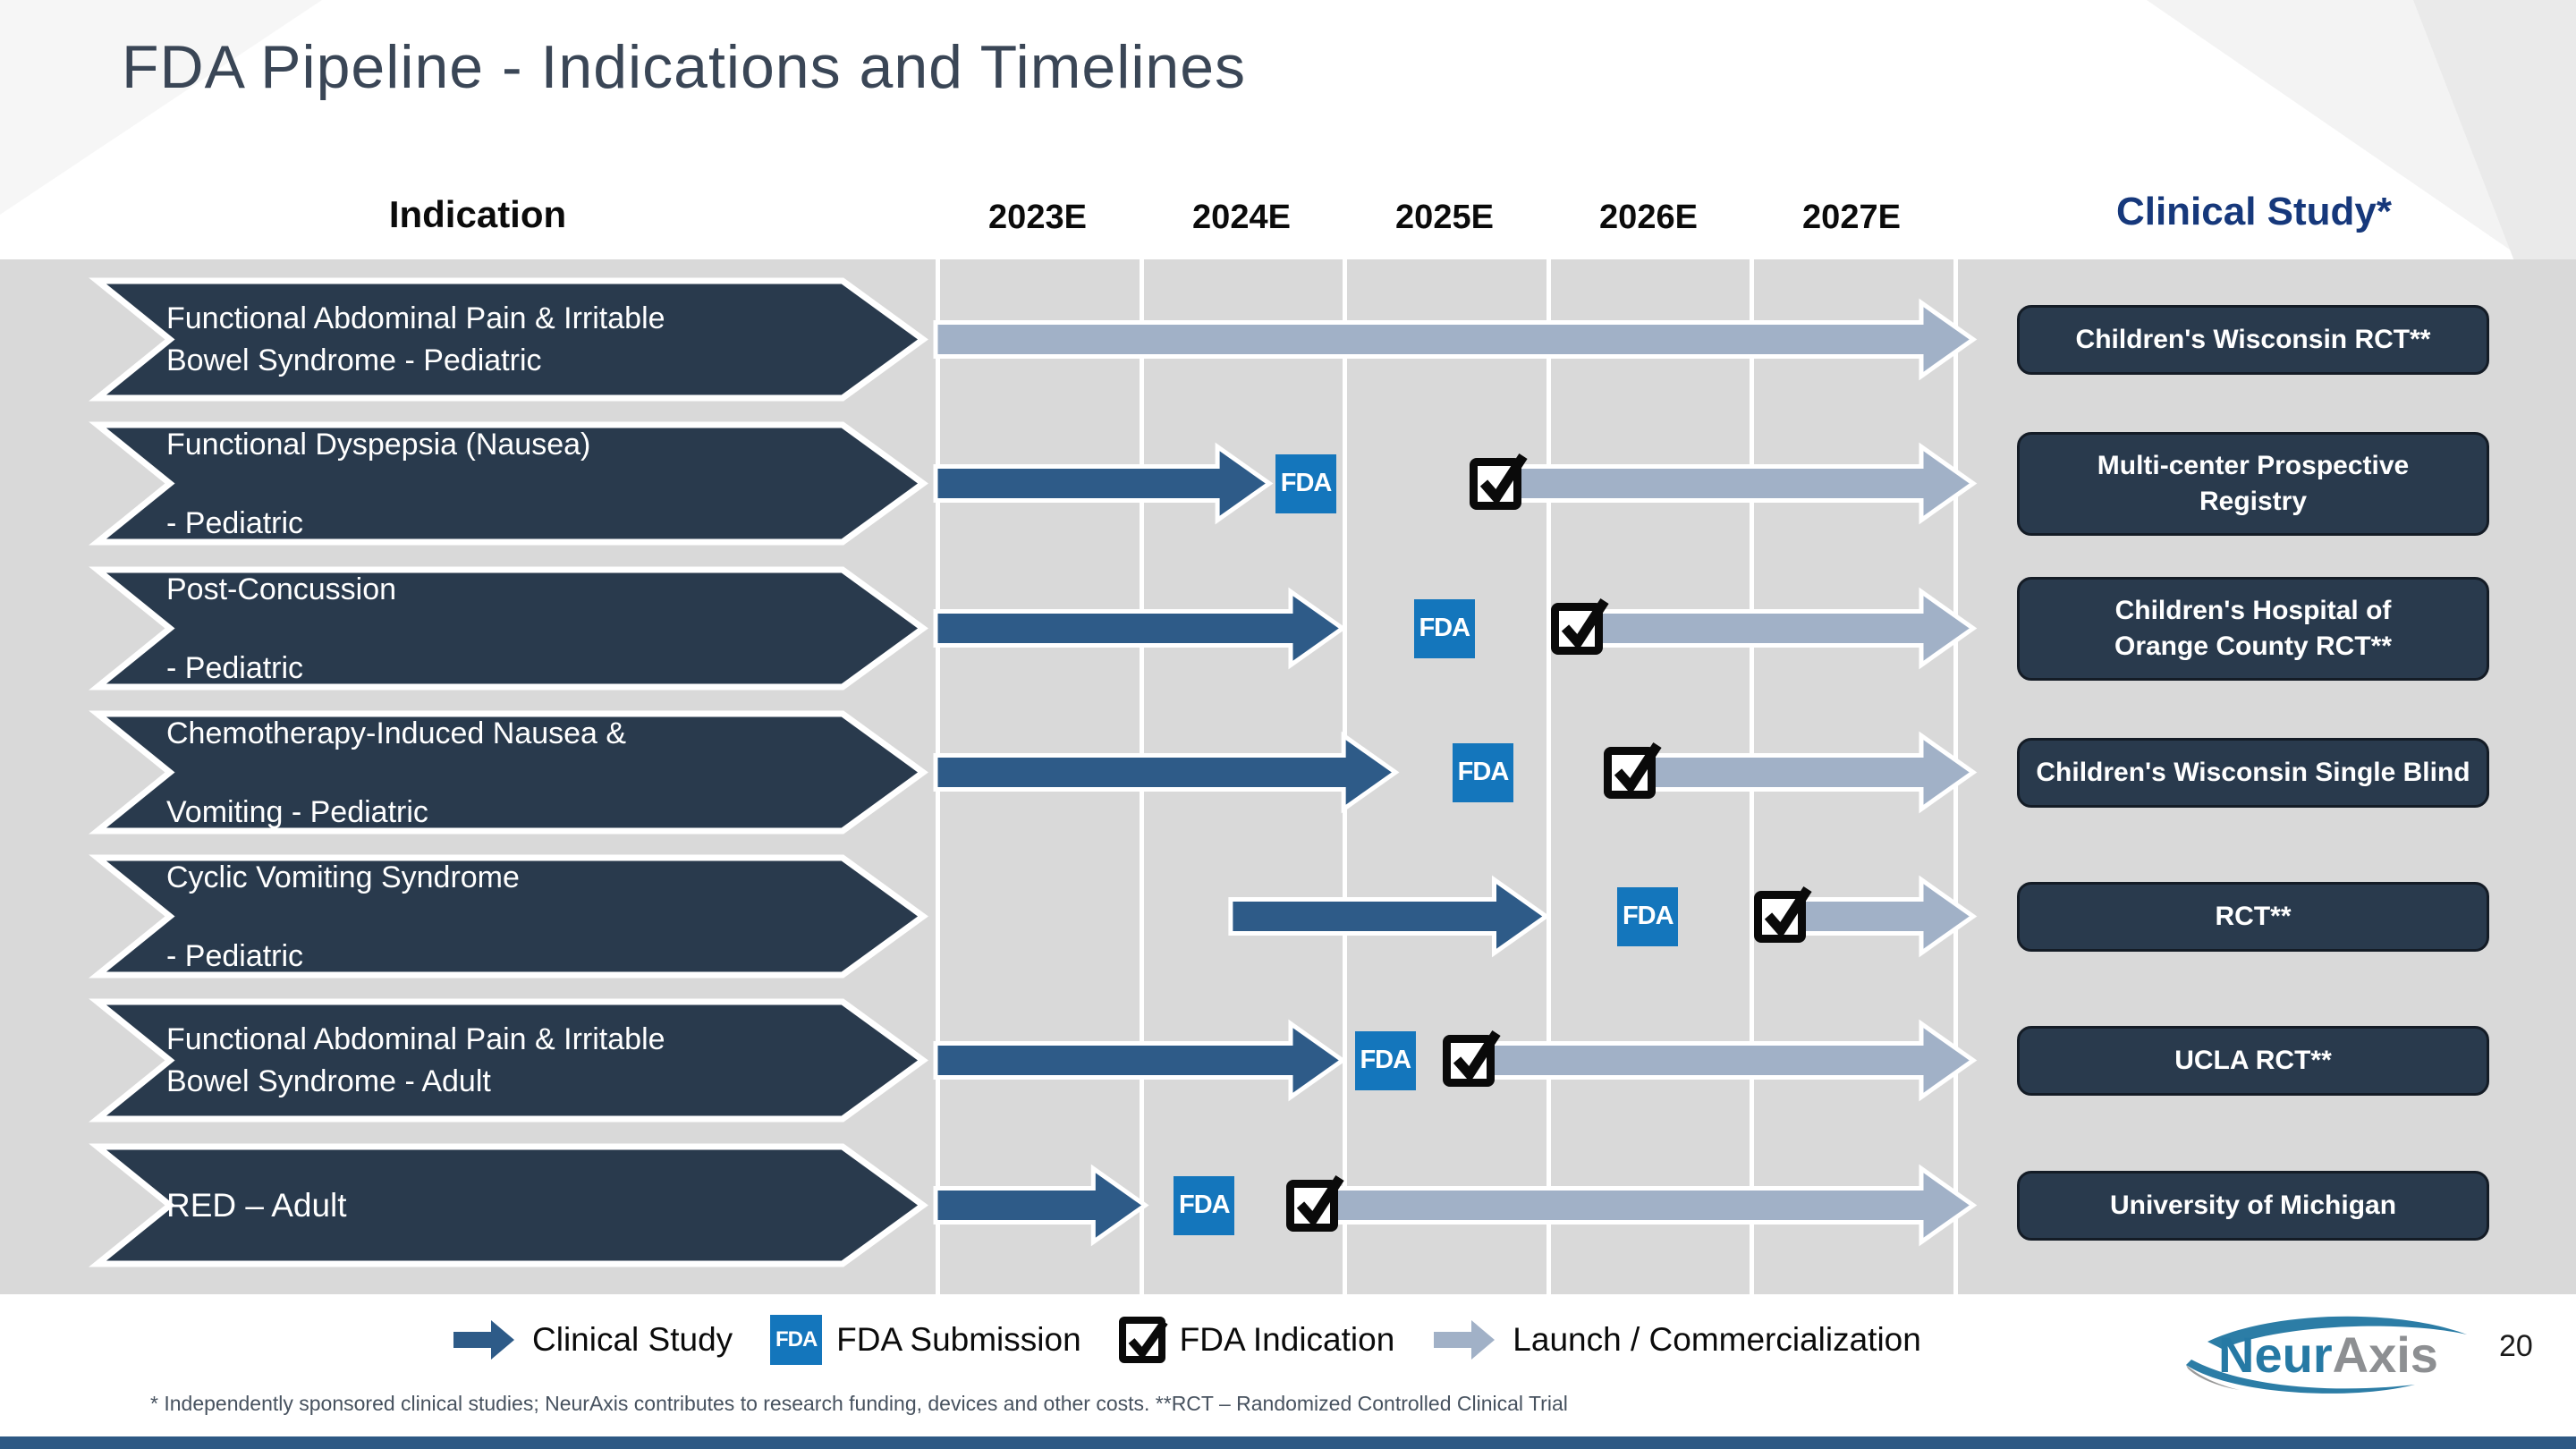 This screenshot has width=2576, height=1449. I want to click on slide-title: FDA Pipeline - Indications and Timelines, so click(684, 67).